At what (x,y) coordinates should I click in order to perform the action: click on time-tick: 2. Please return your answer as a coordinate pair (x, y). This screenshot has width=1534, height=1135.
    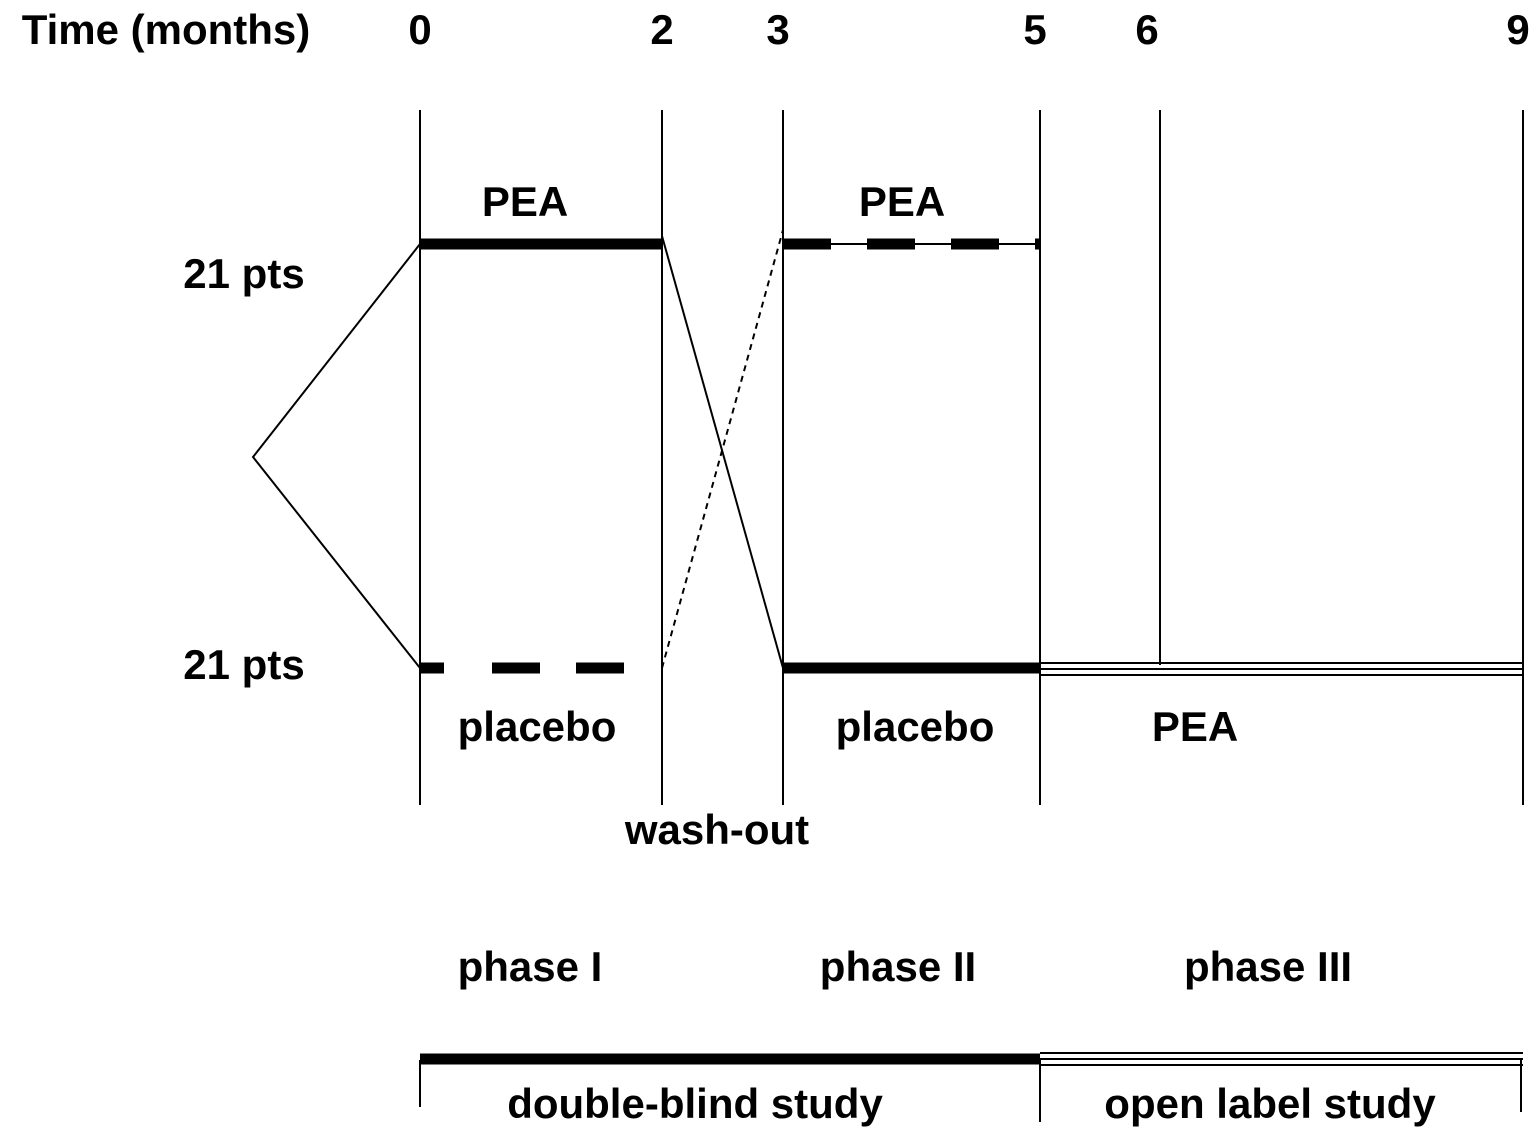
    Looking at the image, I should click on (661, 29).